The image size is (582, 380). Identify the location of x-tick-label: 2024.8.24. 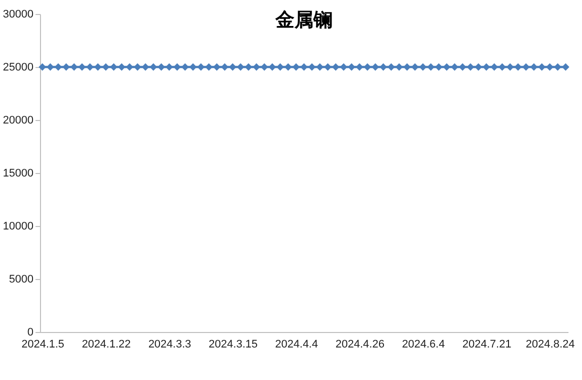
(550, 344).